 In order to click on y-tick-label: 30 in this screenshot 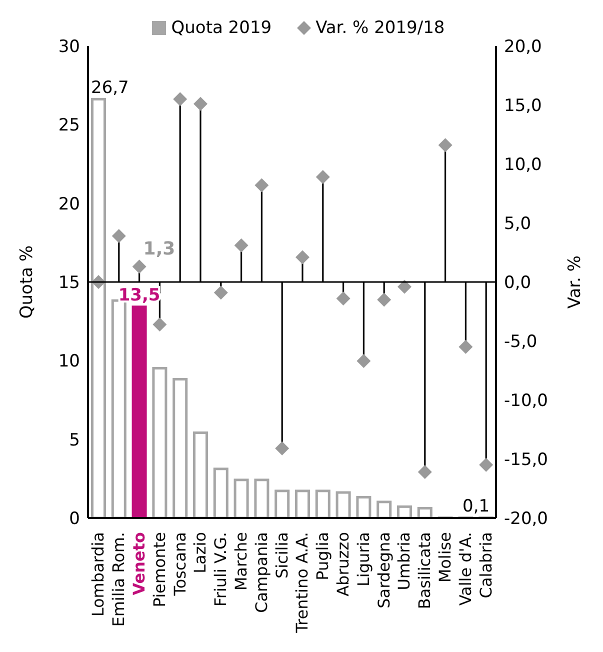, I will do `click(69, 47)`.